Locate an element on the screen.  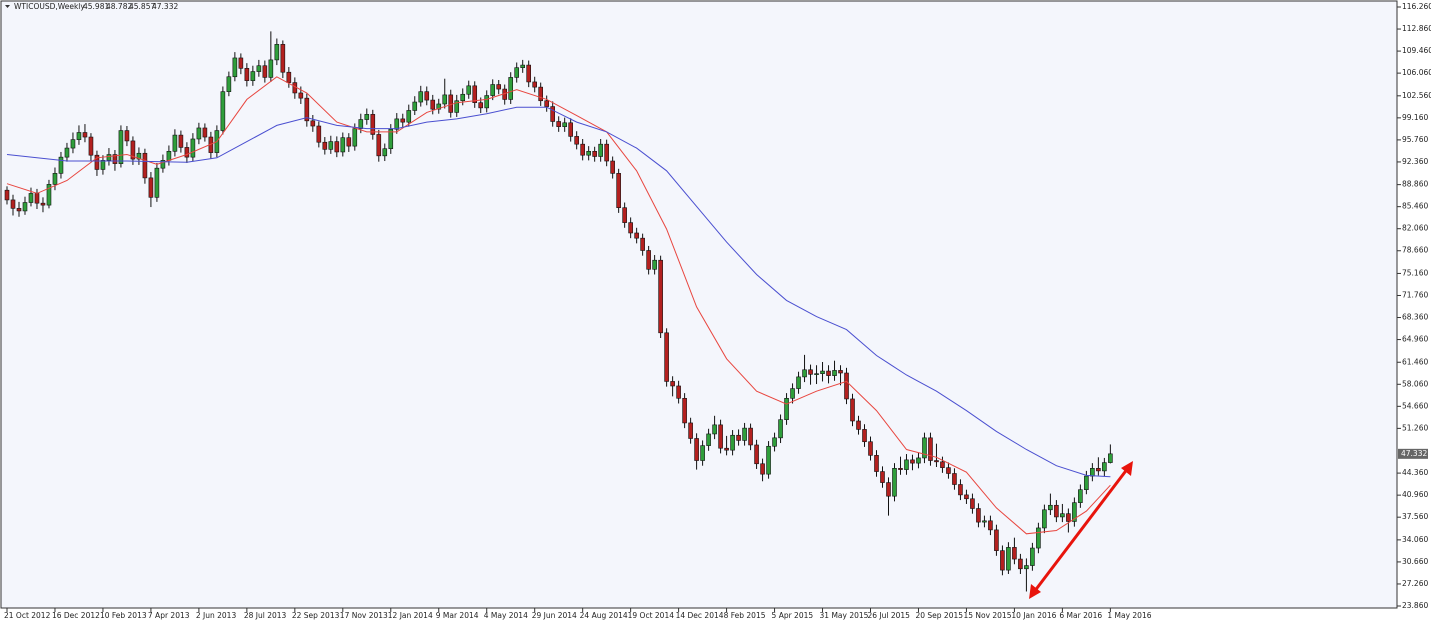
y-tick-label: 82.060 is located at coordinates (1415, 228).